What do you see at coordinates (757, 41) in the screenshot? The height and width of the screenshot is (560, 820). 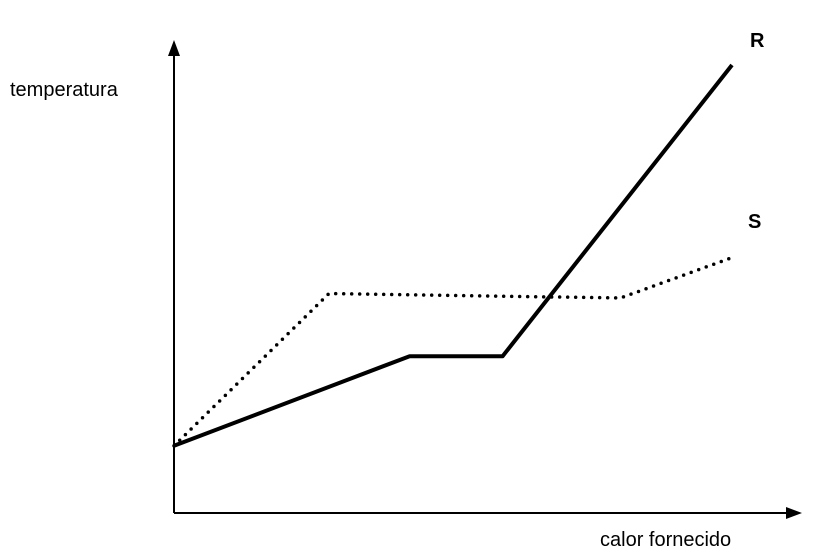 I see `series-label-r: R` at bounding box center [757, 41].